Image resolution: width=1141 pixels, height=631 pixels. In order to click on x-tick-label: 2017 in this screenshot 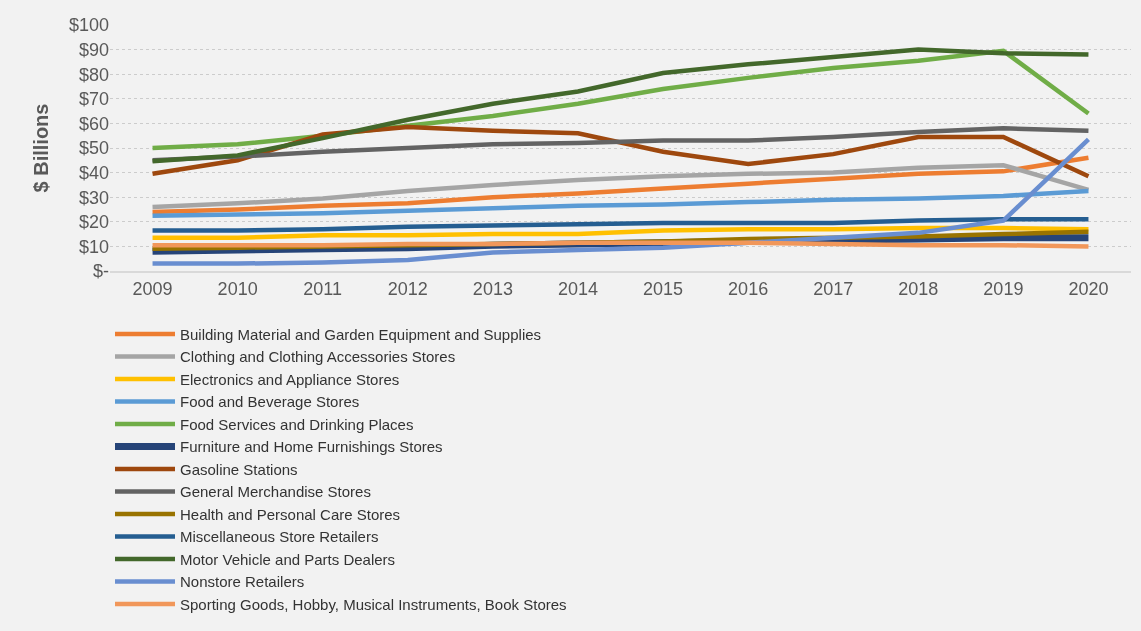, I will do `click(833, 288)`.